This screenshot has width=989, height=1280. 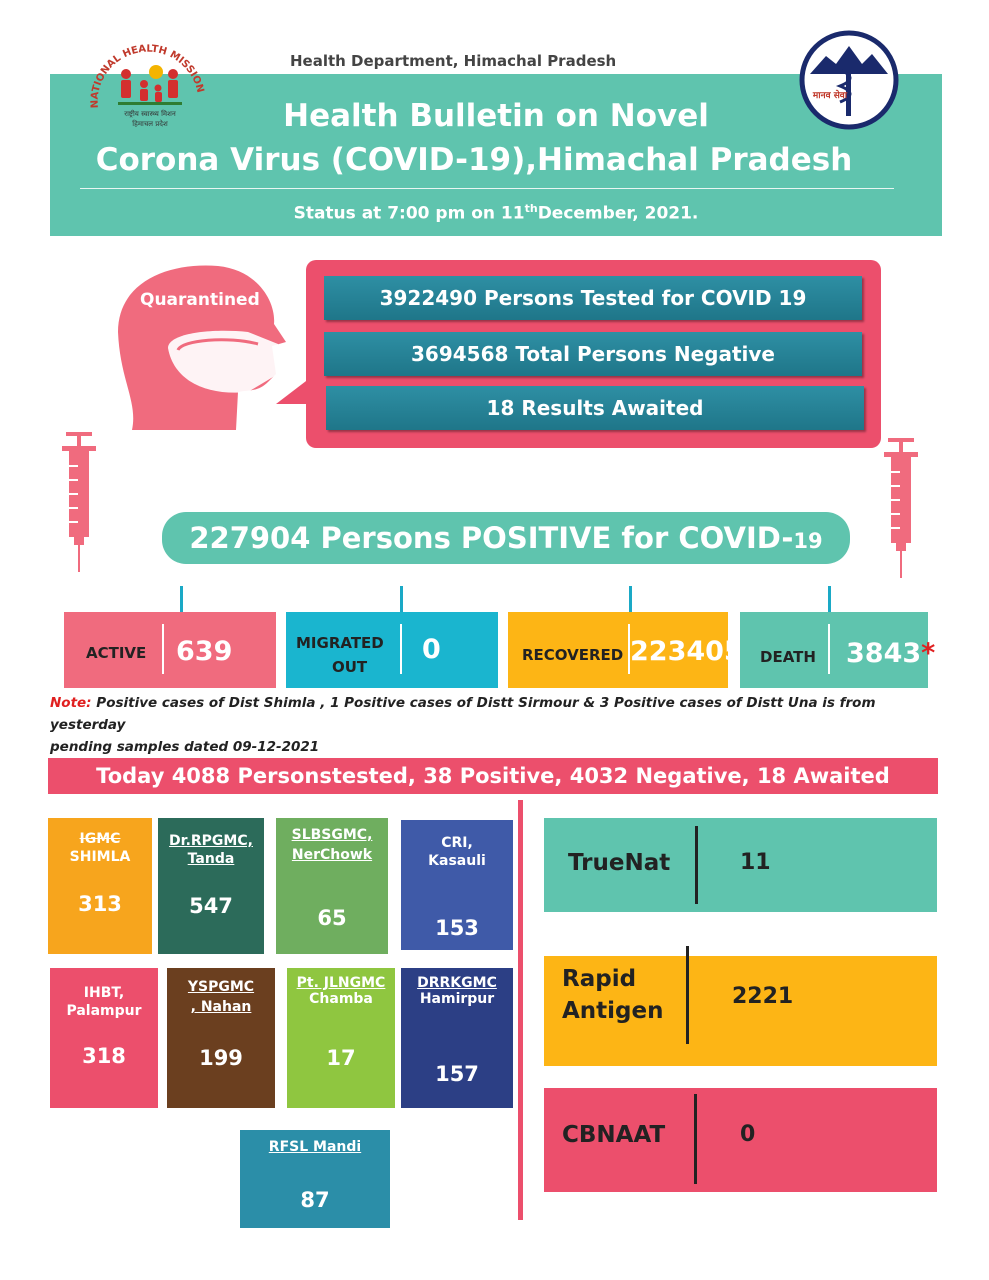 What do you see at coordinates (100, 904) in the screenshot?
I see `lab-count: 313` at bounding box center [100, 904].